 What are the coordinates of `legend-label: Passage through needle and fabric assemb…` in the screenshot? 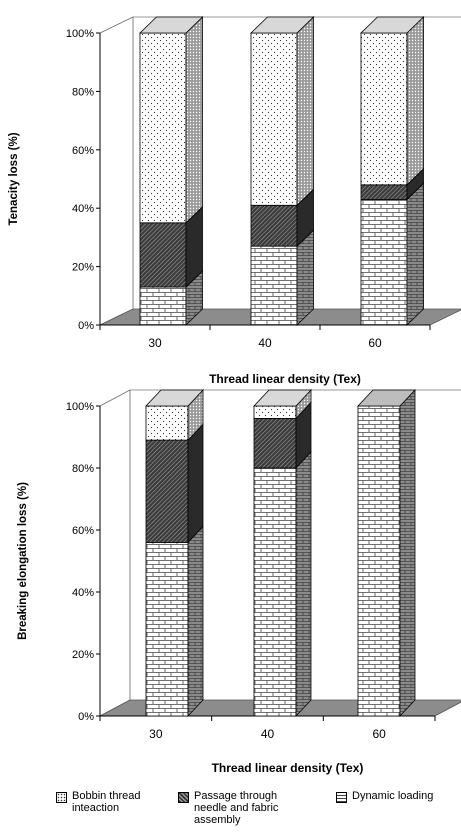 It's located at (236, 808).